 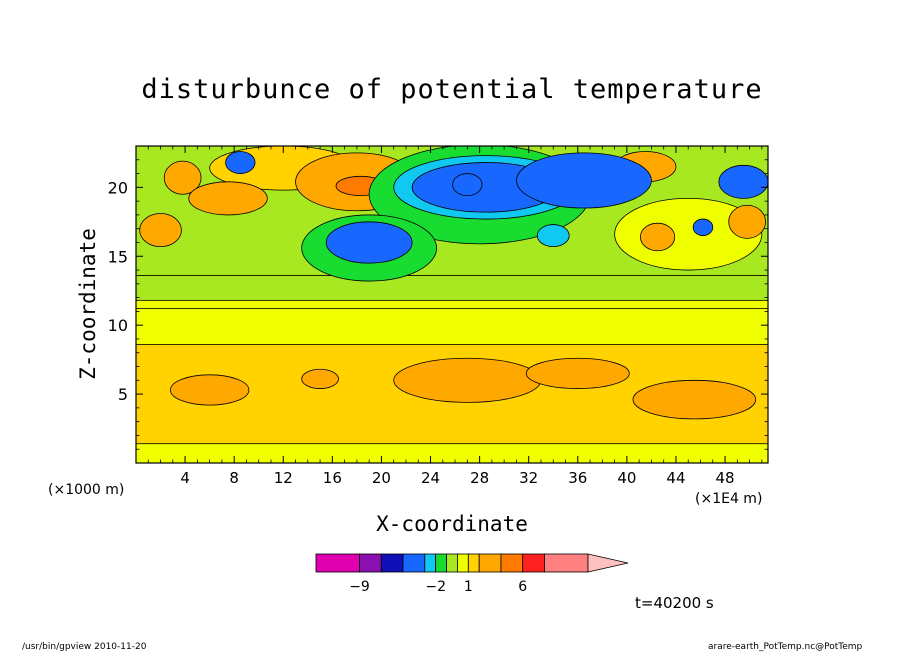 What do you see at coordinates (626, 478) in the screenshot?
I see `x-tick-label: 40` at bounding box center [626, 478].